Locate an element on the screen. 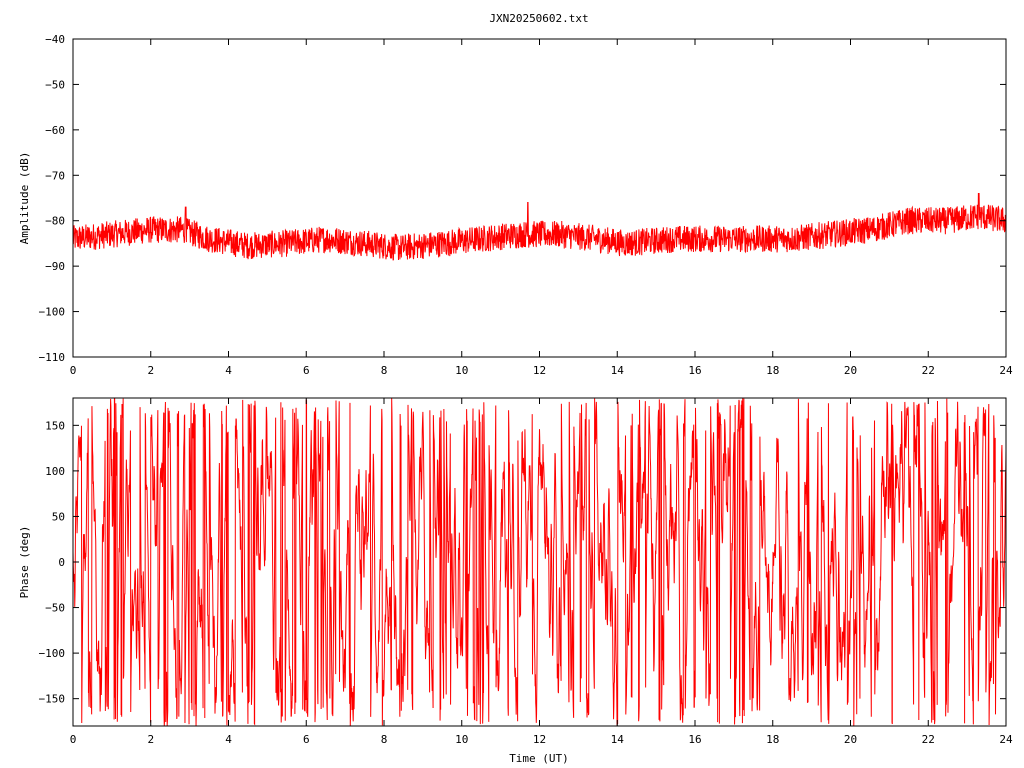  amplitude-y-tick-label: −70 is located at coordinates (55, 175).